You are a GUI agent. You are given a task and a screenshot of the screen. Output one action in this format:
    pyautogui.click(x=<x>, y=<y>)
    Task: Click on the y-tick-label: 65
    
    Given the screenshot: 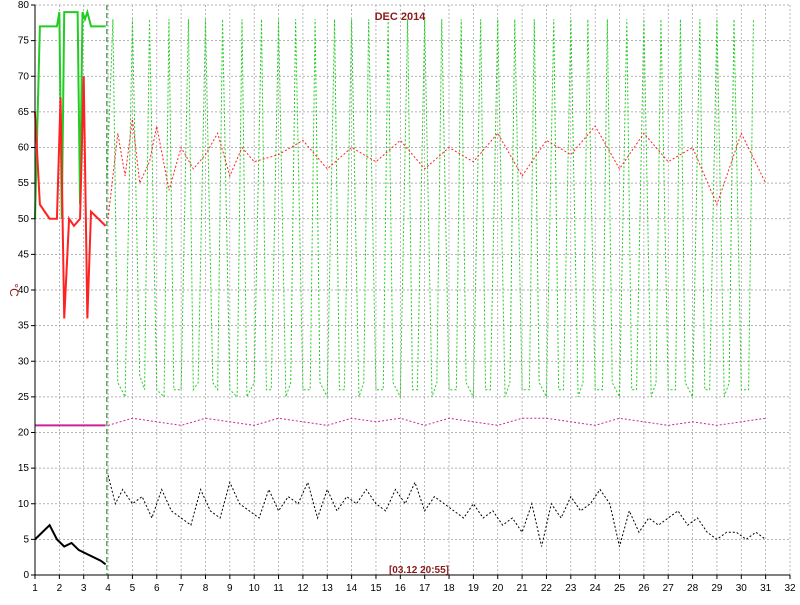 What is the action you would take?
    pyautogui.click(x=24, y=112)
    